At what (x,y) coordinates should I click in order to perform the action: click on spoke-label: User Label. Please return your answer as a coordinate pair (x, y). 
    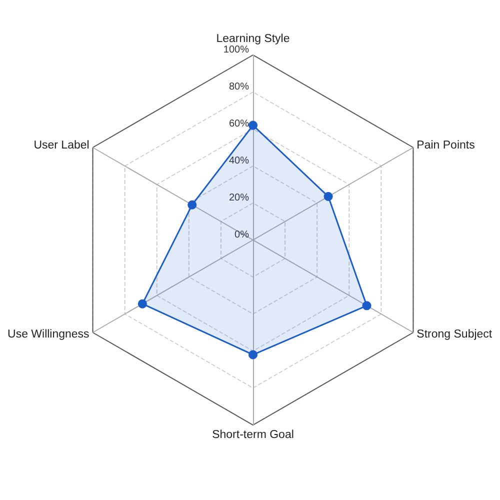
    Looking at the image, I should click on (62, 146).